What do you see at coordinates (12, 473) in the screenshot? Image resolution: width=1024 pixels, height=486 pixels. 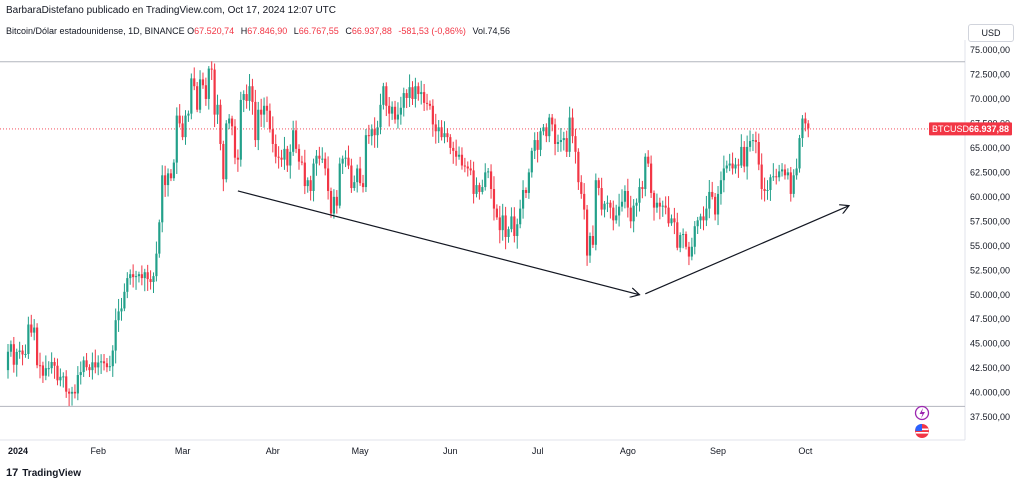 I see `tradingview-logo-icon: 17` at bounding box center [12, 473].